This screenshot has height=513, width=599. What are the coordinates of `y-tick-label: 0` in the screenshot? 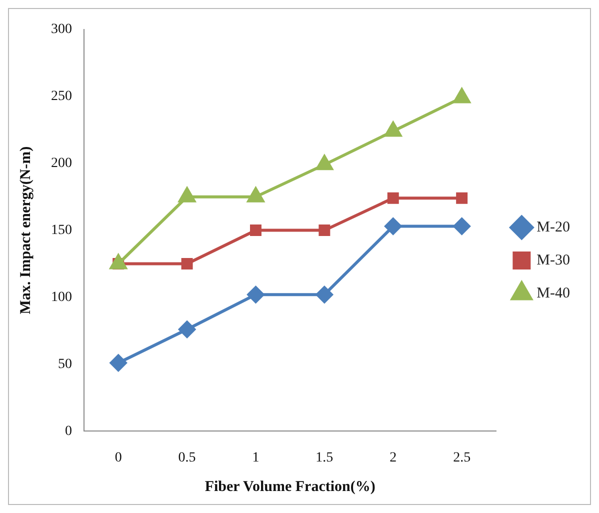 It's located at (68, 431).